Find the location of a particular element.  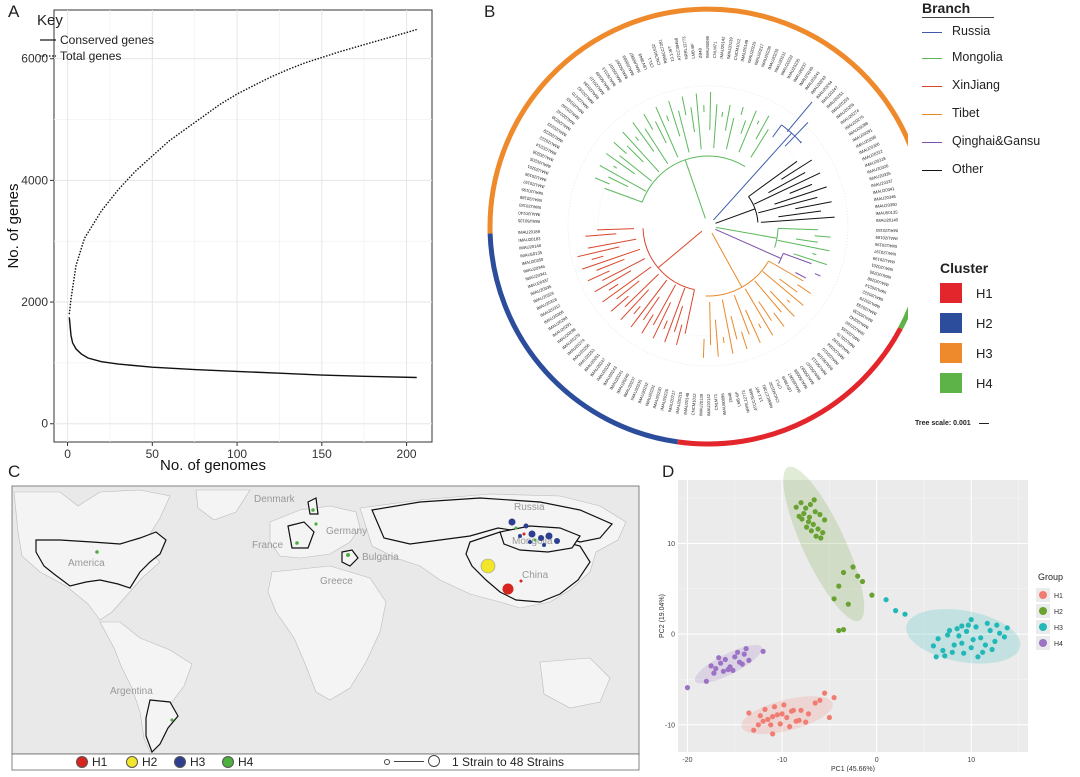

strain-dot-france is located at coordinates (297, 543).